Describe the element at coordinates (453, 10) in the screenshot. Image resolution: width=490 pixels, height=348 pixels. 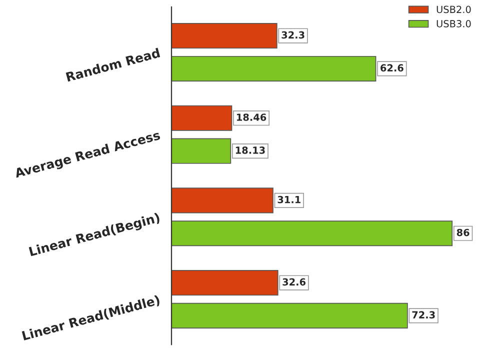
I see `legend-label: USB2.0` at that location.